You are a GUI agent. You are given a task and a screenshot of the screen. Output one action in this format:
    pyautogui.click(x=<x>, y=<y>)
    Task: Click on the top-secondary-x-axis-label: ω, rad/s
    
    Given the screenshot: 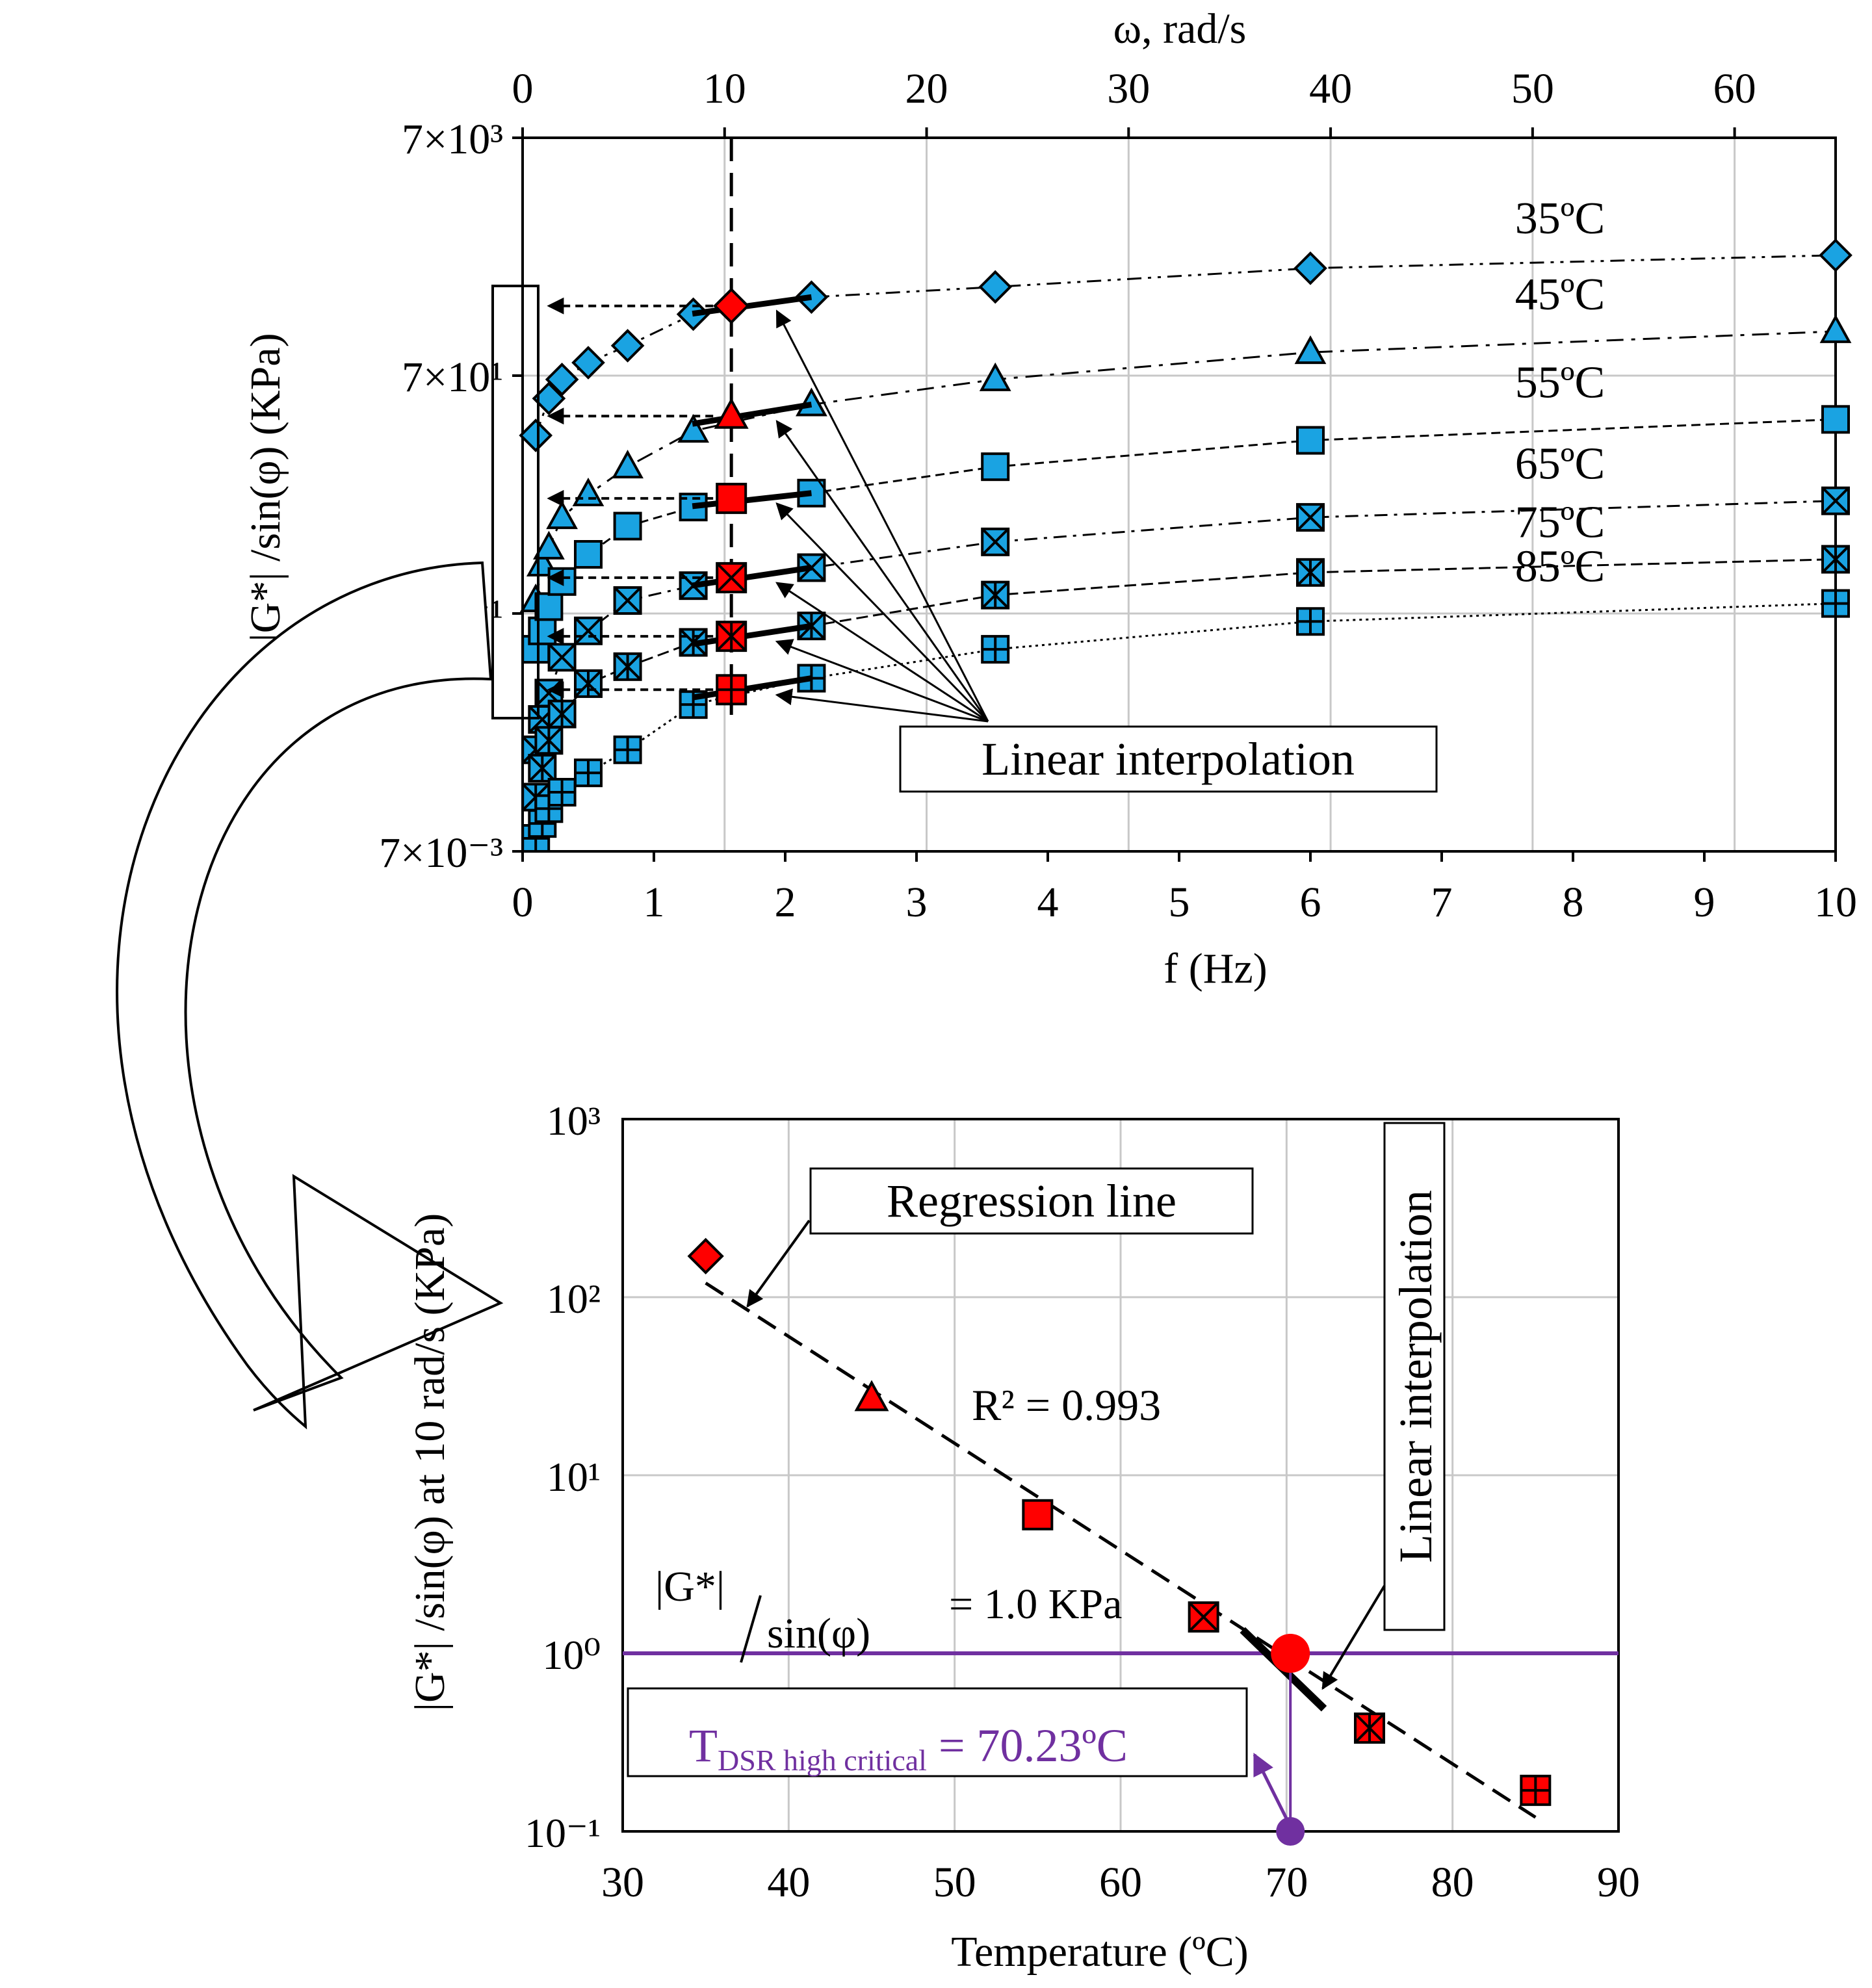 What is the action you would take?
    pyautogui.click(x=1180, y=29)
    